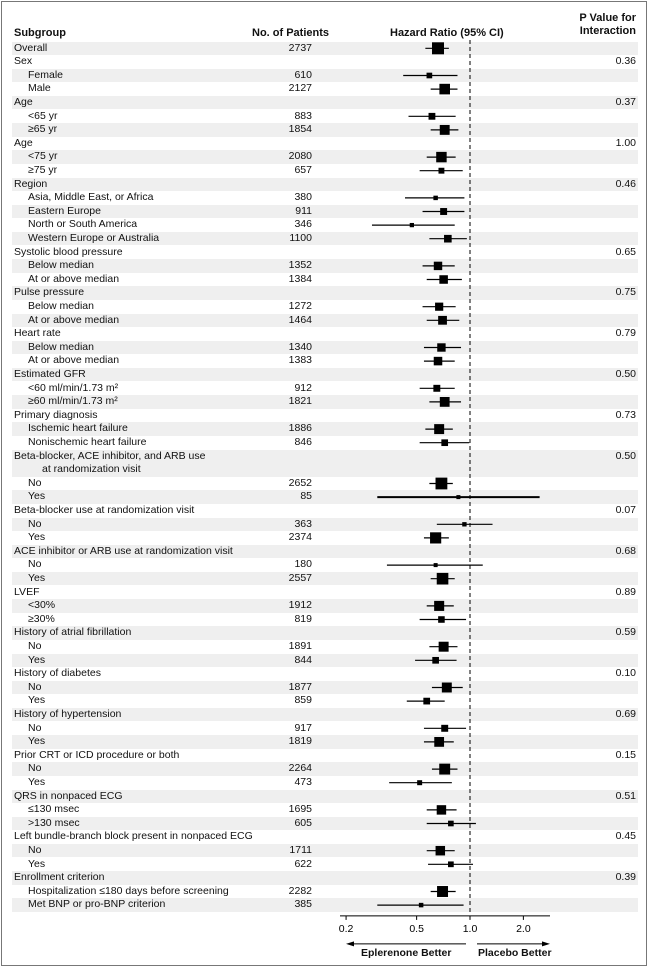 This screenshot has width=650, height=969. I want to click on p-value: 0.73, so click(625, 414).